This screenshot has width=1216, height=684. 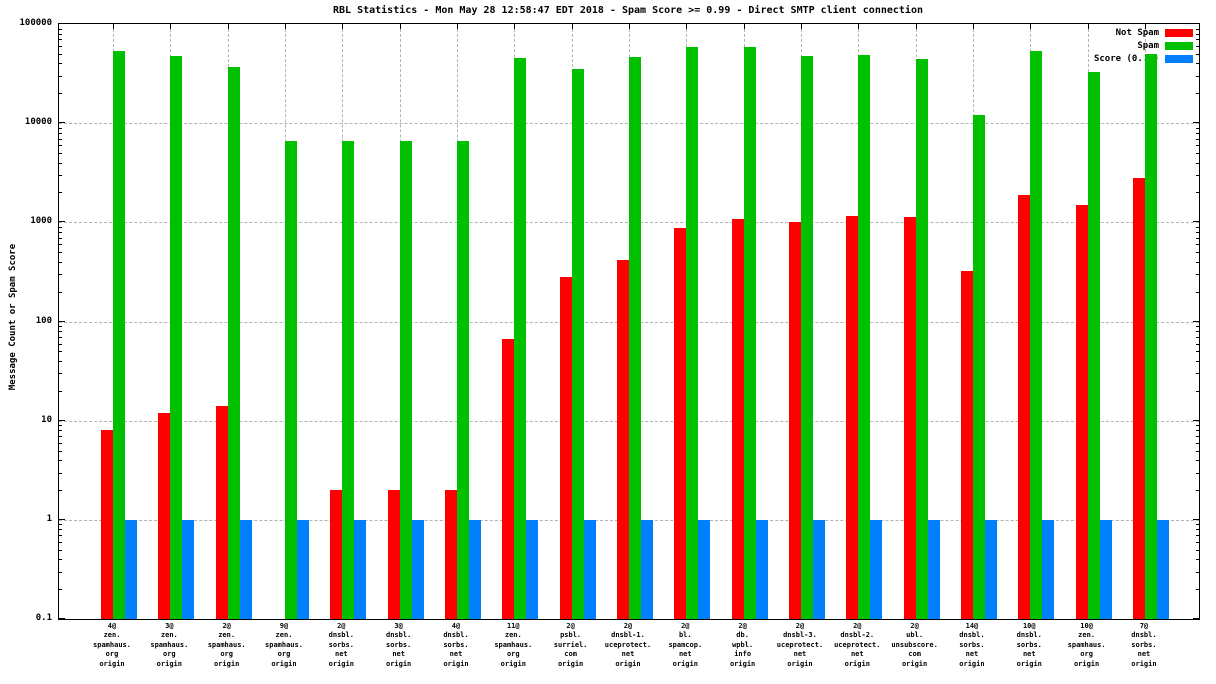 What do you see at coordinates (628, 635) in the screenshot?
I see `x-category-label-line: dnsbl-1.` at bounding box center [628, 635].